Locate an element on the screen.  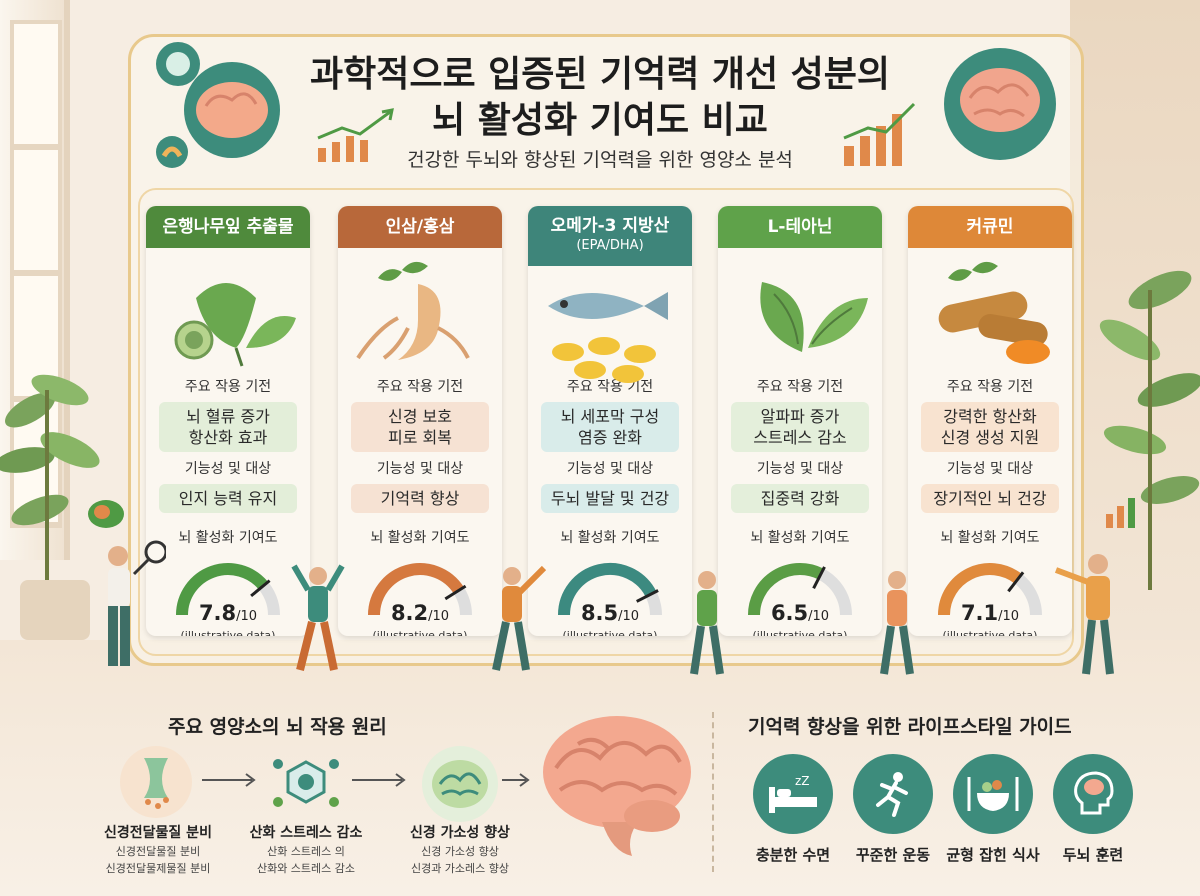
lifestyle-label: 꾸준한 운동 is located at coordinates (893, 855).